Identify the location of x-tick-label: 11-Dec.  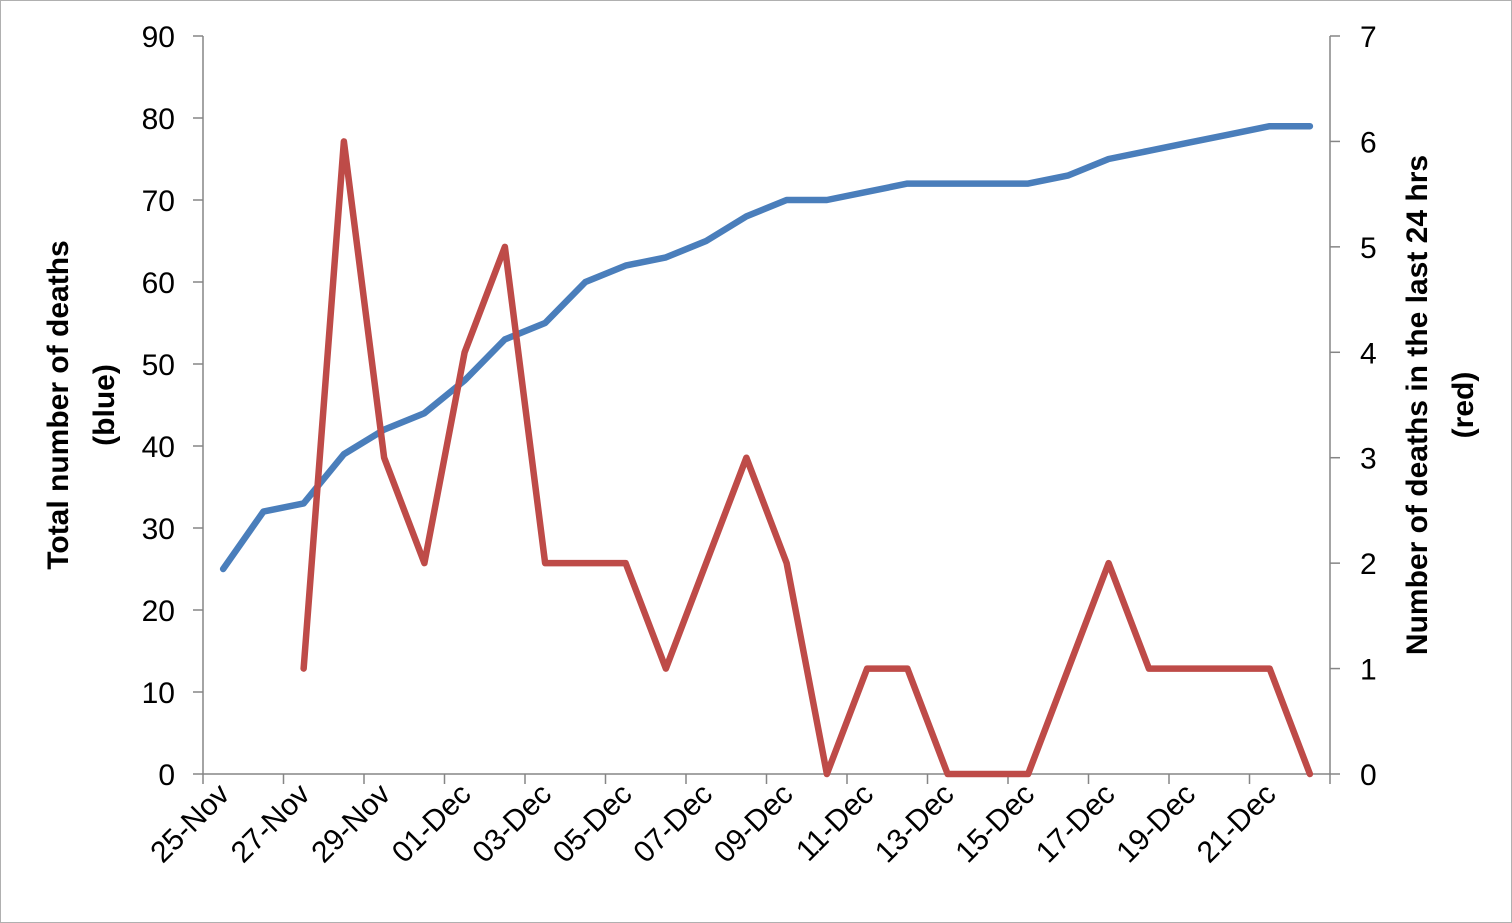
(835, 823).